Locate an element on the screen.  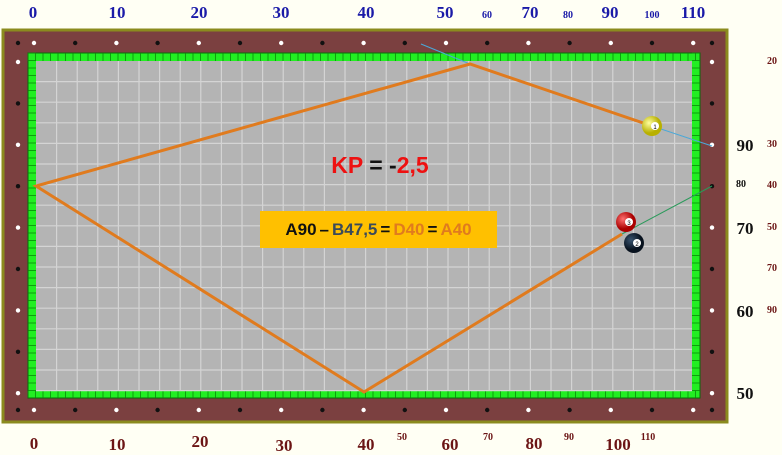
kp-label: KP is located at coordinates (347, 165).